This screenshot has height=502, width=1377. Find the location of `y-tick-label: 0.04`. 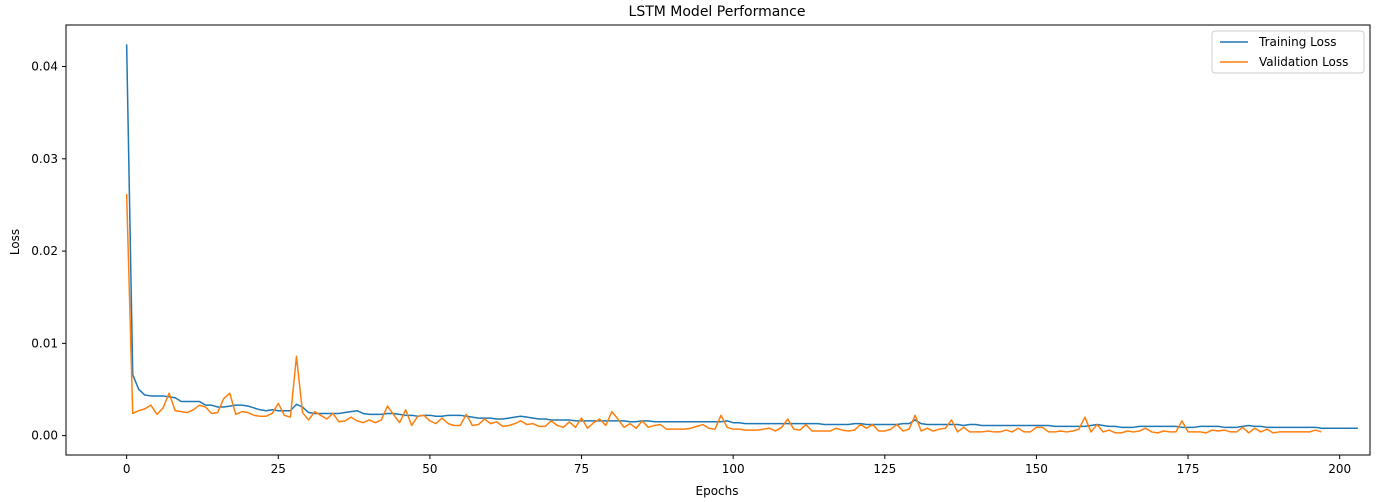

y-tick-label: 0.04 is located at coordinates (44, 67).